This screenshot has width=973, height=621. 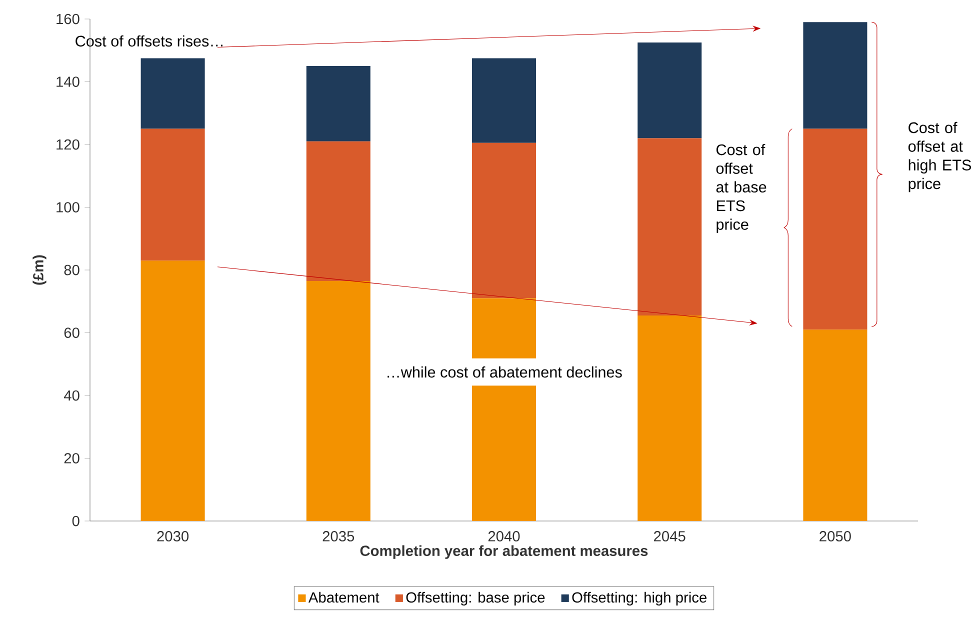 What do you see at coordinates (68, 19) in the screenshot?
I see `y-tick-label: 160` at bounding box center [68, 19].